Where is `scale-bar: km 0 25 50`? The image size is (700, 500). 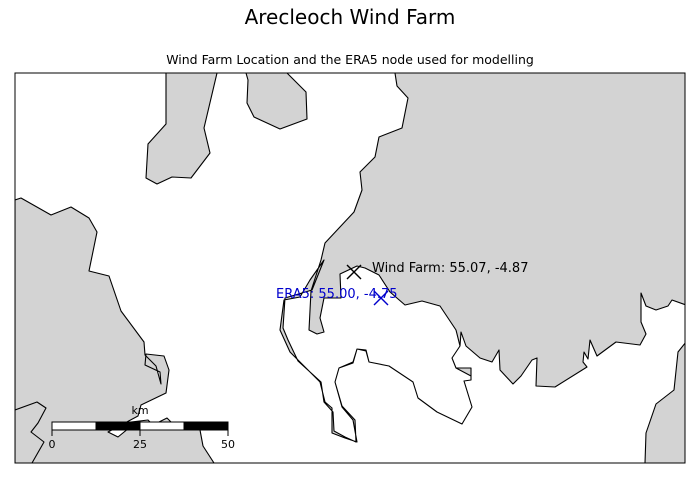
scale-bar: km 0 25 50 is located at coordinates (142, 427).